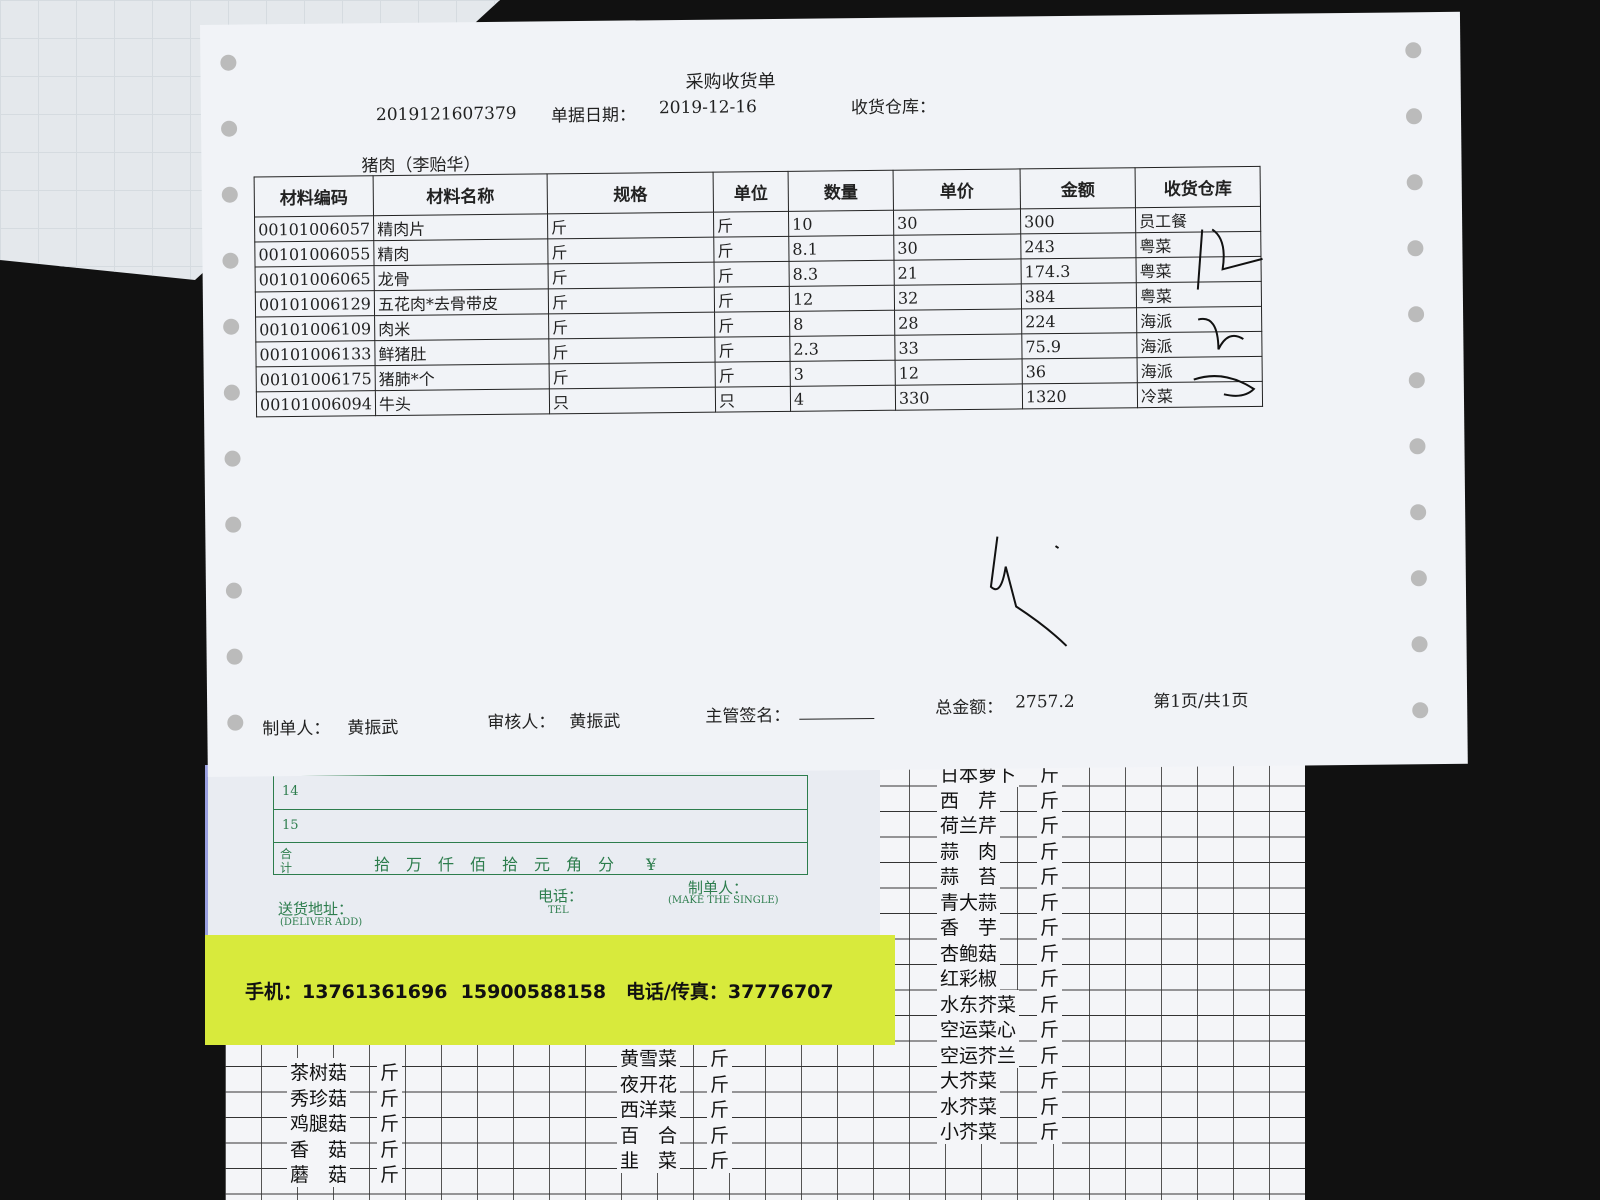 This screenshot has width=1600, height=1200. What do you see at coordinates (630, 193) in the screenshot?
I see `column-header: 规格` at bounding box center [630, 193].